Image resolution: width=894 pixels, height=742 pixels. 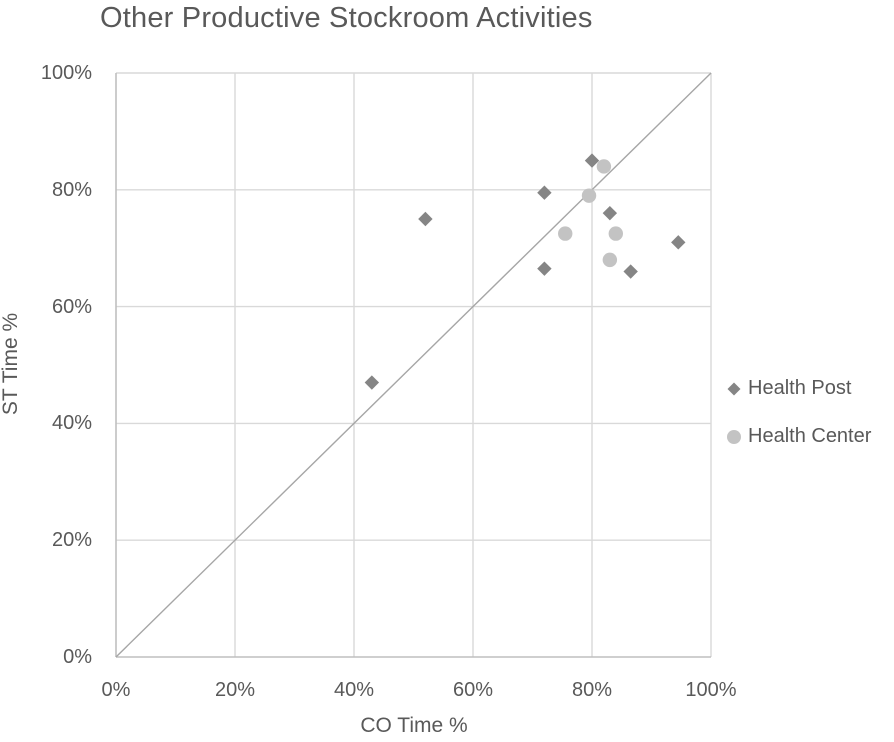 I want to click on legend-label: Health Post, so click(x=800, y=388).